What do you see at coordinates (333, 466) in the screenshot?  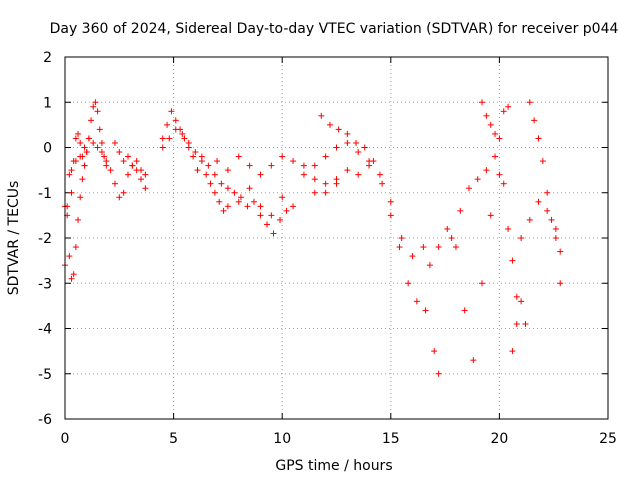 I see `x-axis-label: GPS time / hours` at bounding box center [333, 466].